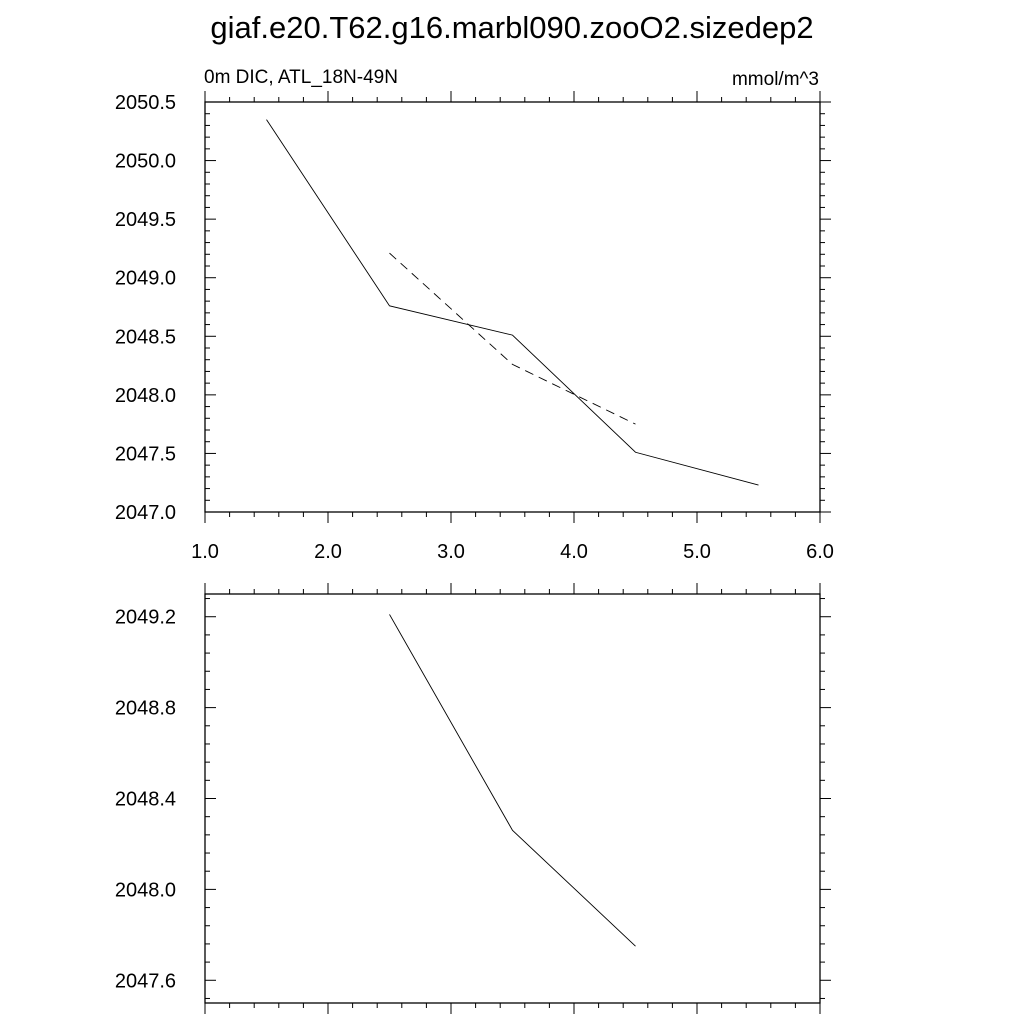 The height and width of the screenshot is (1024, 1024). I want to click on top-y-tick-label: 2049.5, so click(145, 220).